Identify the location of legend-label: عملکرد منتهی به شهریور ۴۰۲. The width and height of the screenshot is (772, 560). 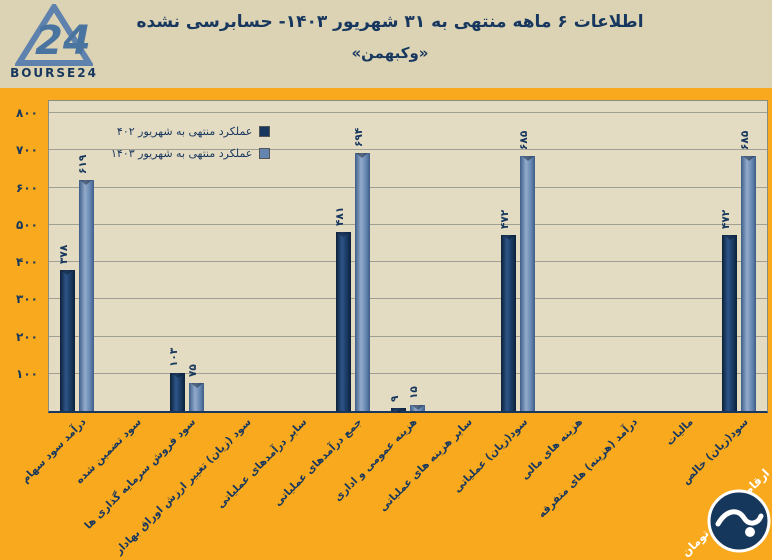
(184, 131).